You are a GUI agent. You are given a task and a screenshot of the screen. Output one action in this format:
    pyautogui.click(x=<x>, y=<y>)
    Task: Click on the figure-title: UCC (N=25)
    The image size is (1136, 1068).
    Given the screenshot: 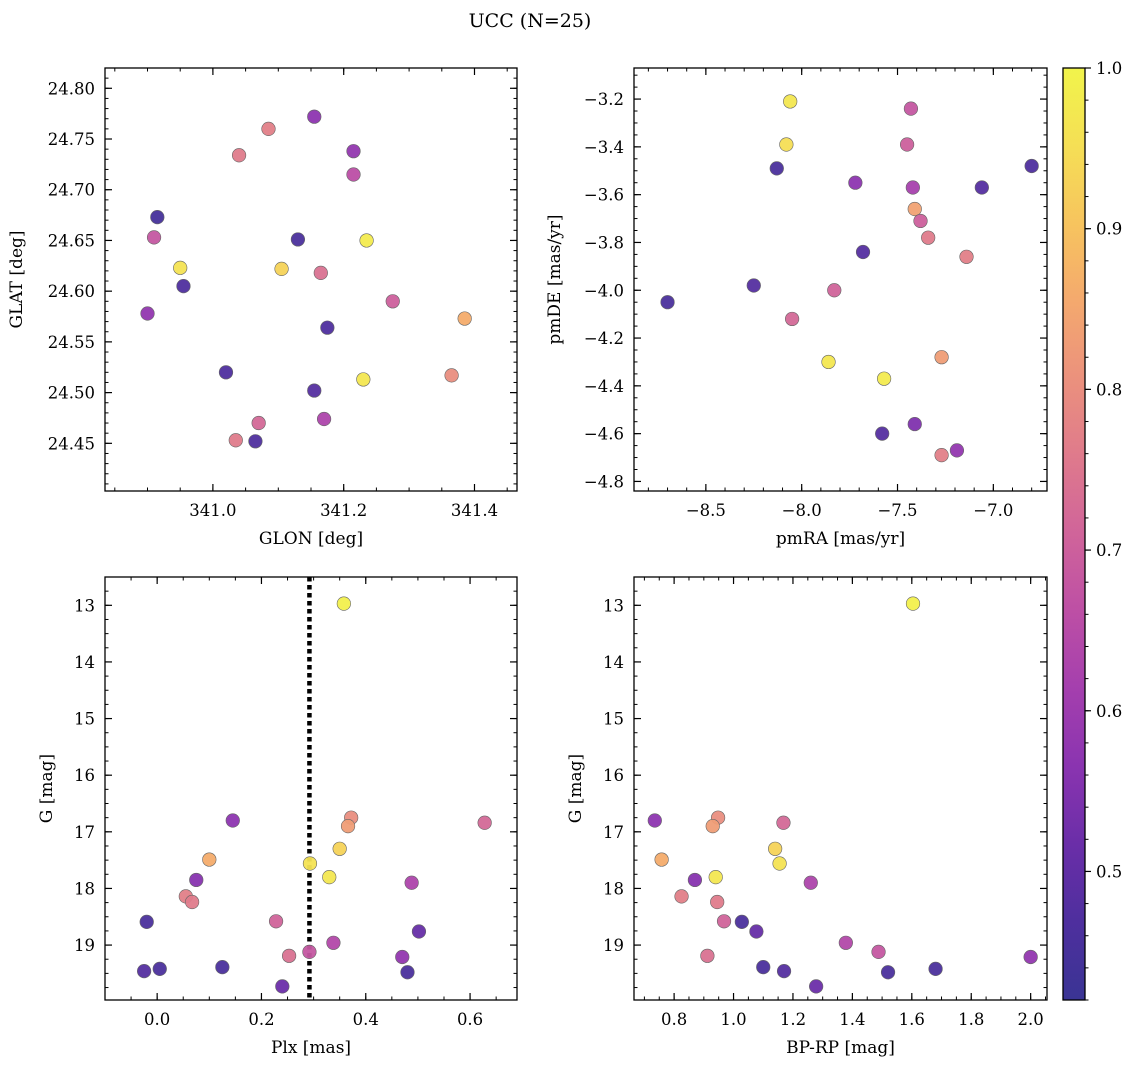 What is the action you would take?
    pyautogui.click(x=530, y=21)
    